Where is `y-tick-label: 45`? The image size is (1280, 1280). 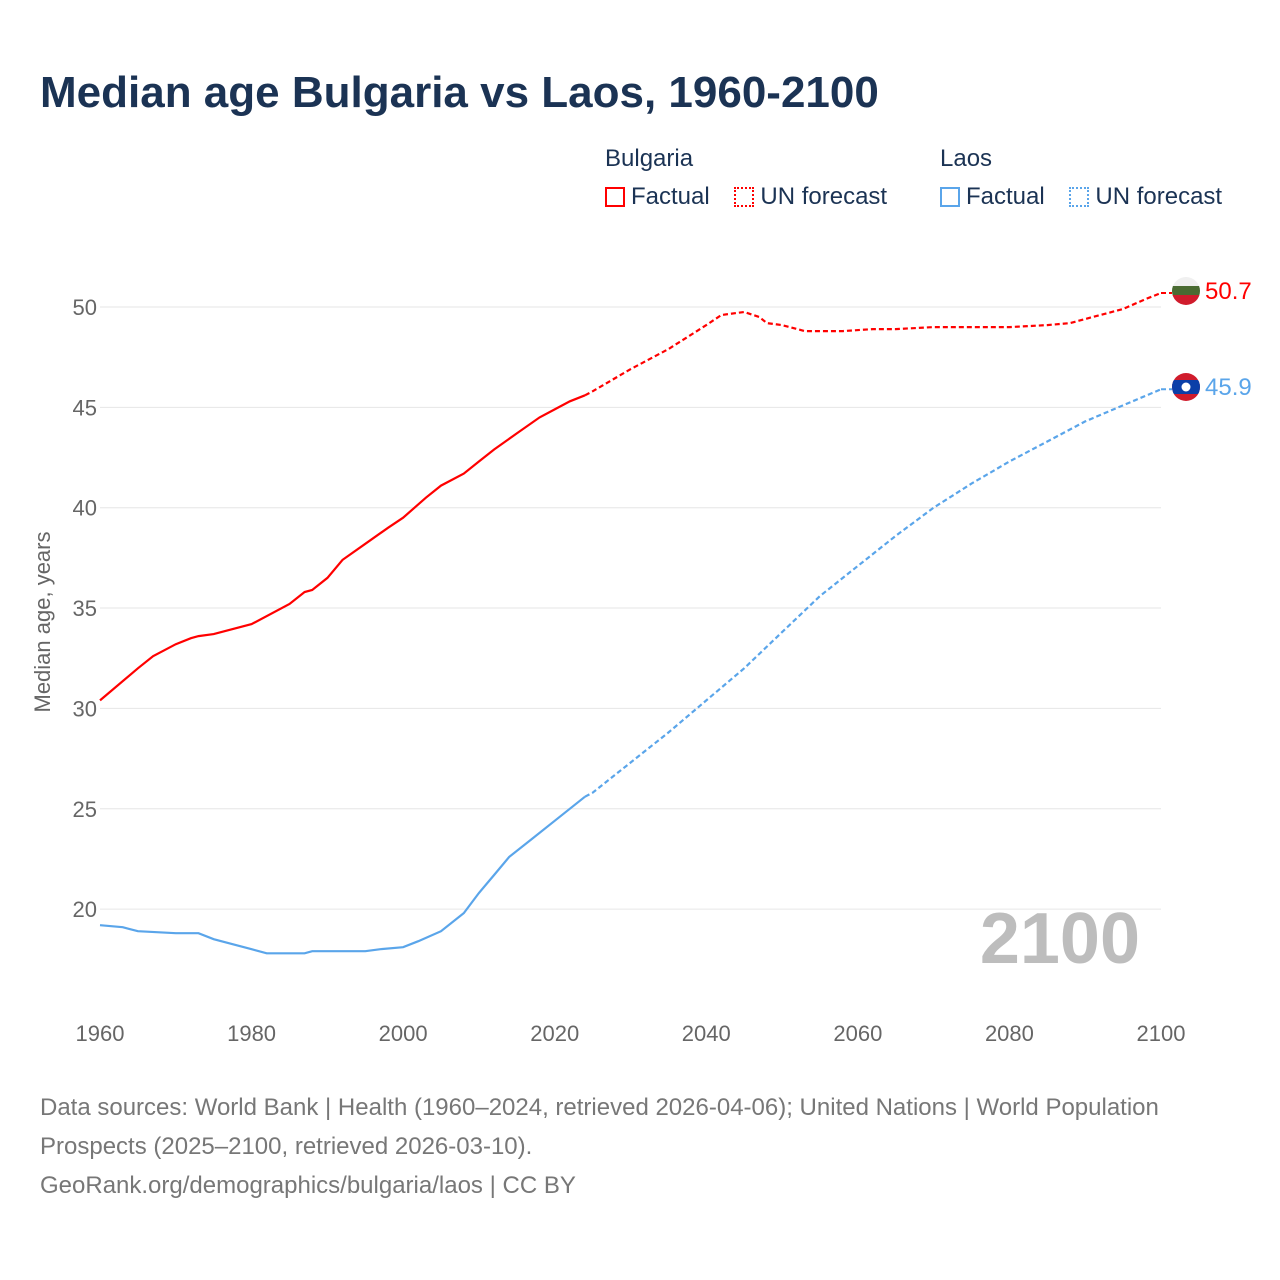 y-tick-label: 45 is located at coordinates (85, 407).